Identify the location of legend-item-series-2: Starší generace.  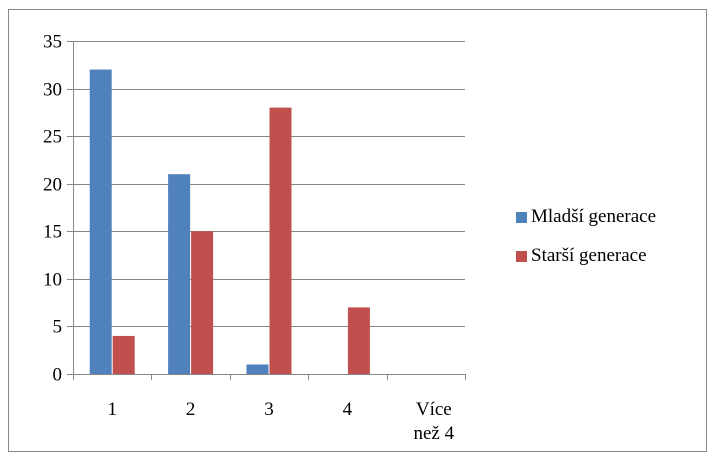
(586, 255).